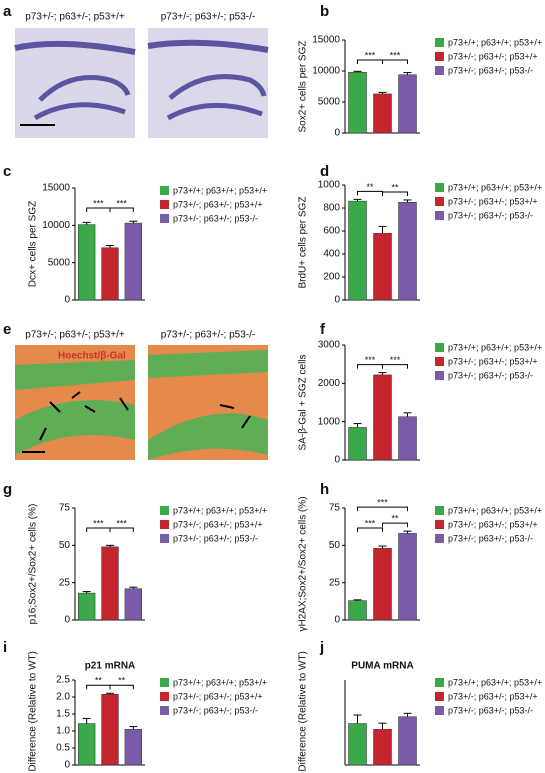 This screenshot has height=773, width=545. What do you see at coordinates (110, 666) in the screenshot?
I see `chart-title: p21 mRNA` at bounding box center [110, 666].